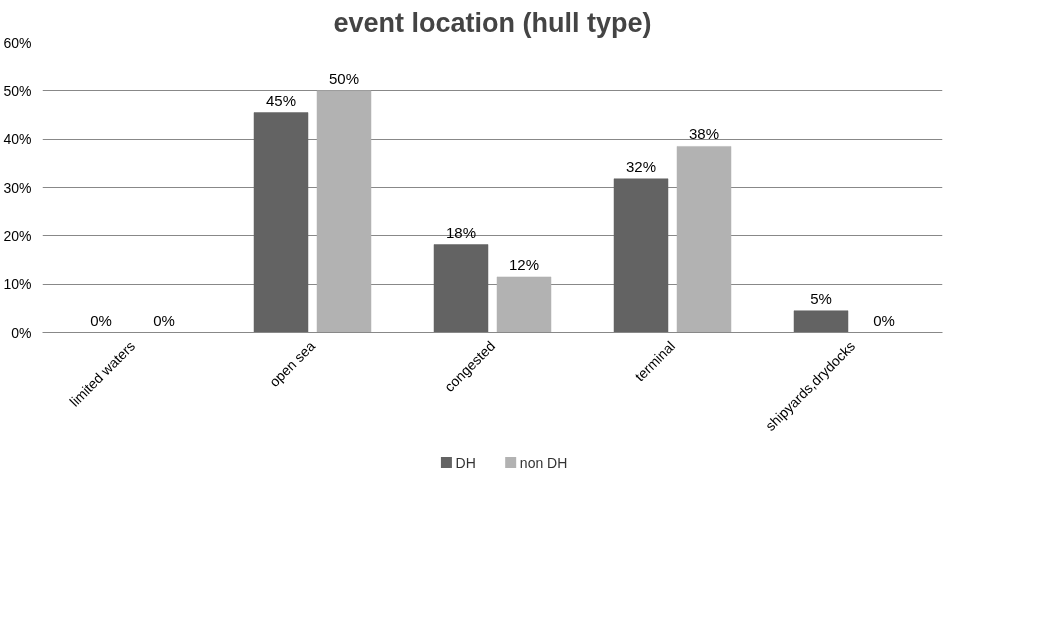 The image size is (1059, 640). I want to click on data-label: 45%, so click(281, 100).